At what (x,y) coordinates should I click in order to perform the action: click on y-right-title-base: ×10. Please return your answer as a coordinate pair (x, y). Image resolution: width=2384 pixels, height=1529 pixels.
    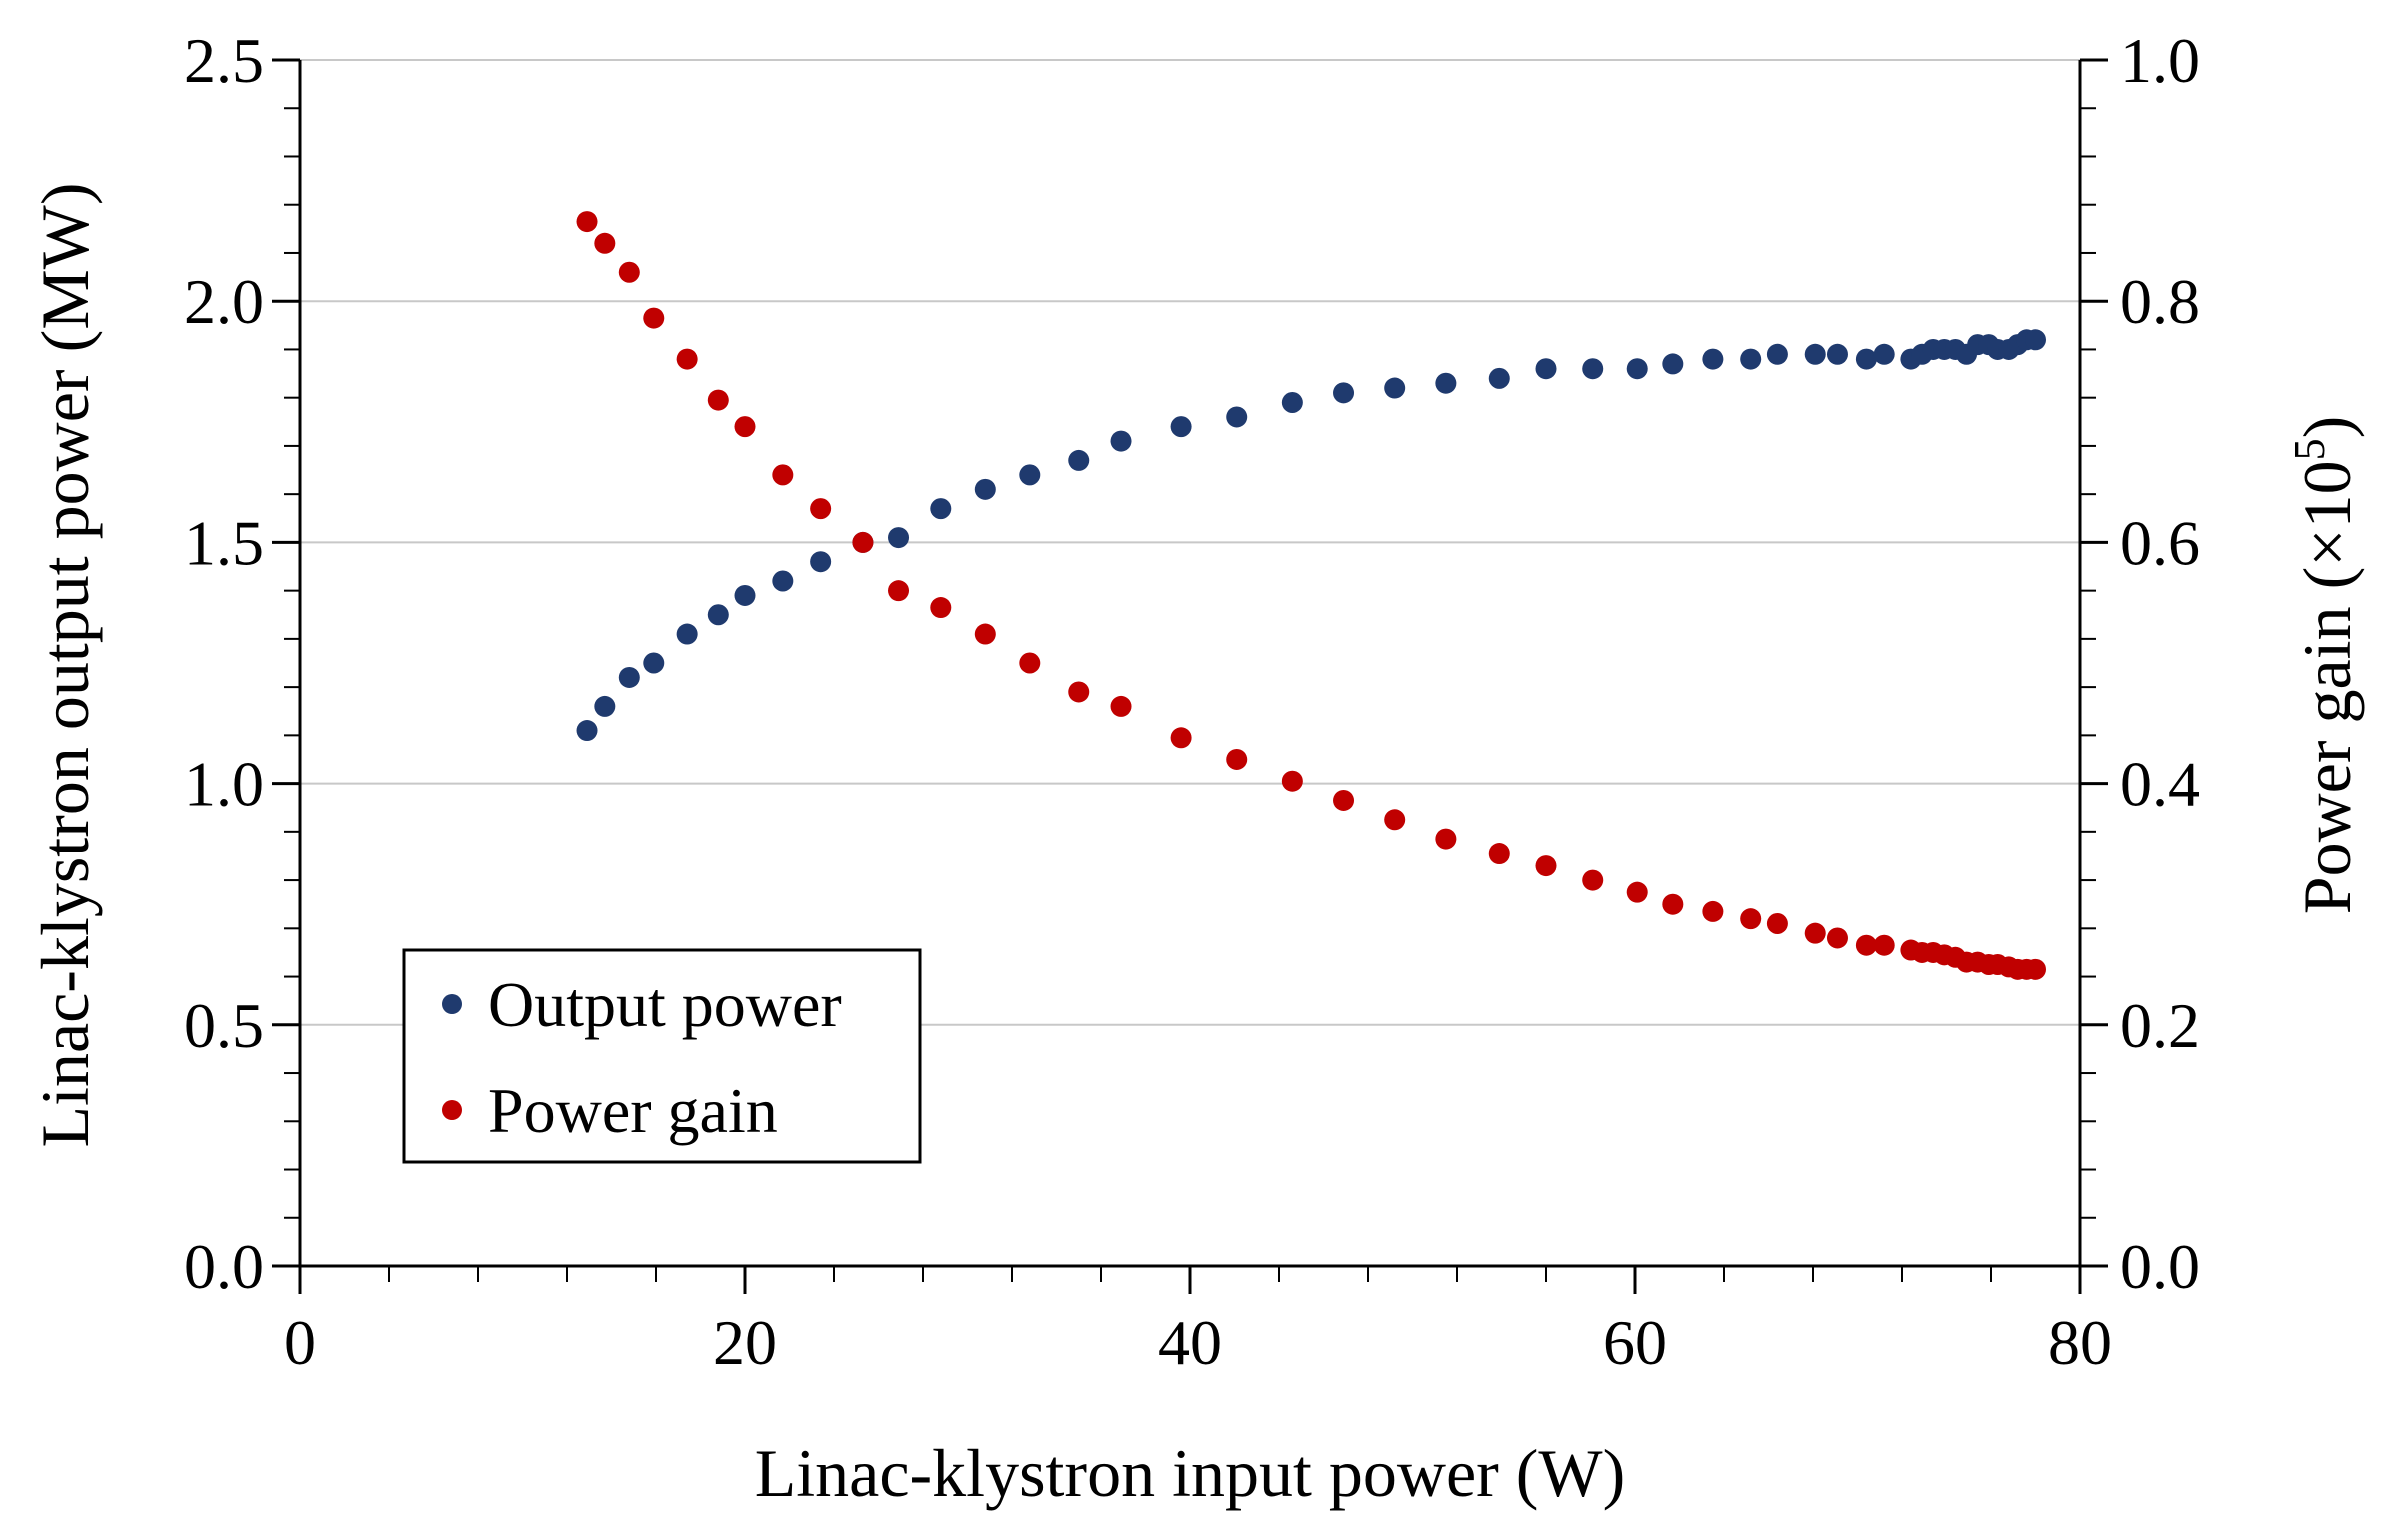
    Looking at the image, I should click on (2327, 513).